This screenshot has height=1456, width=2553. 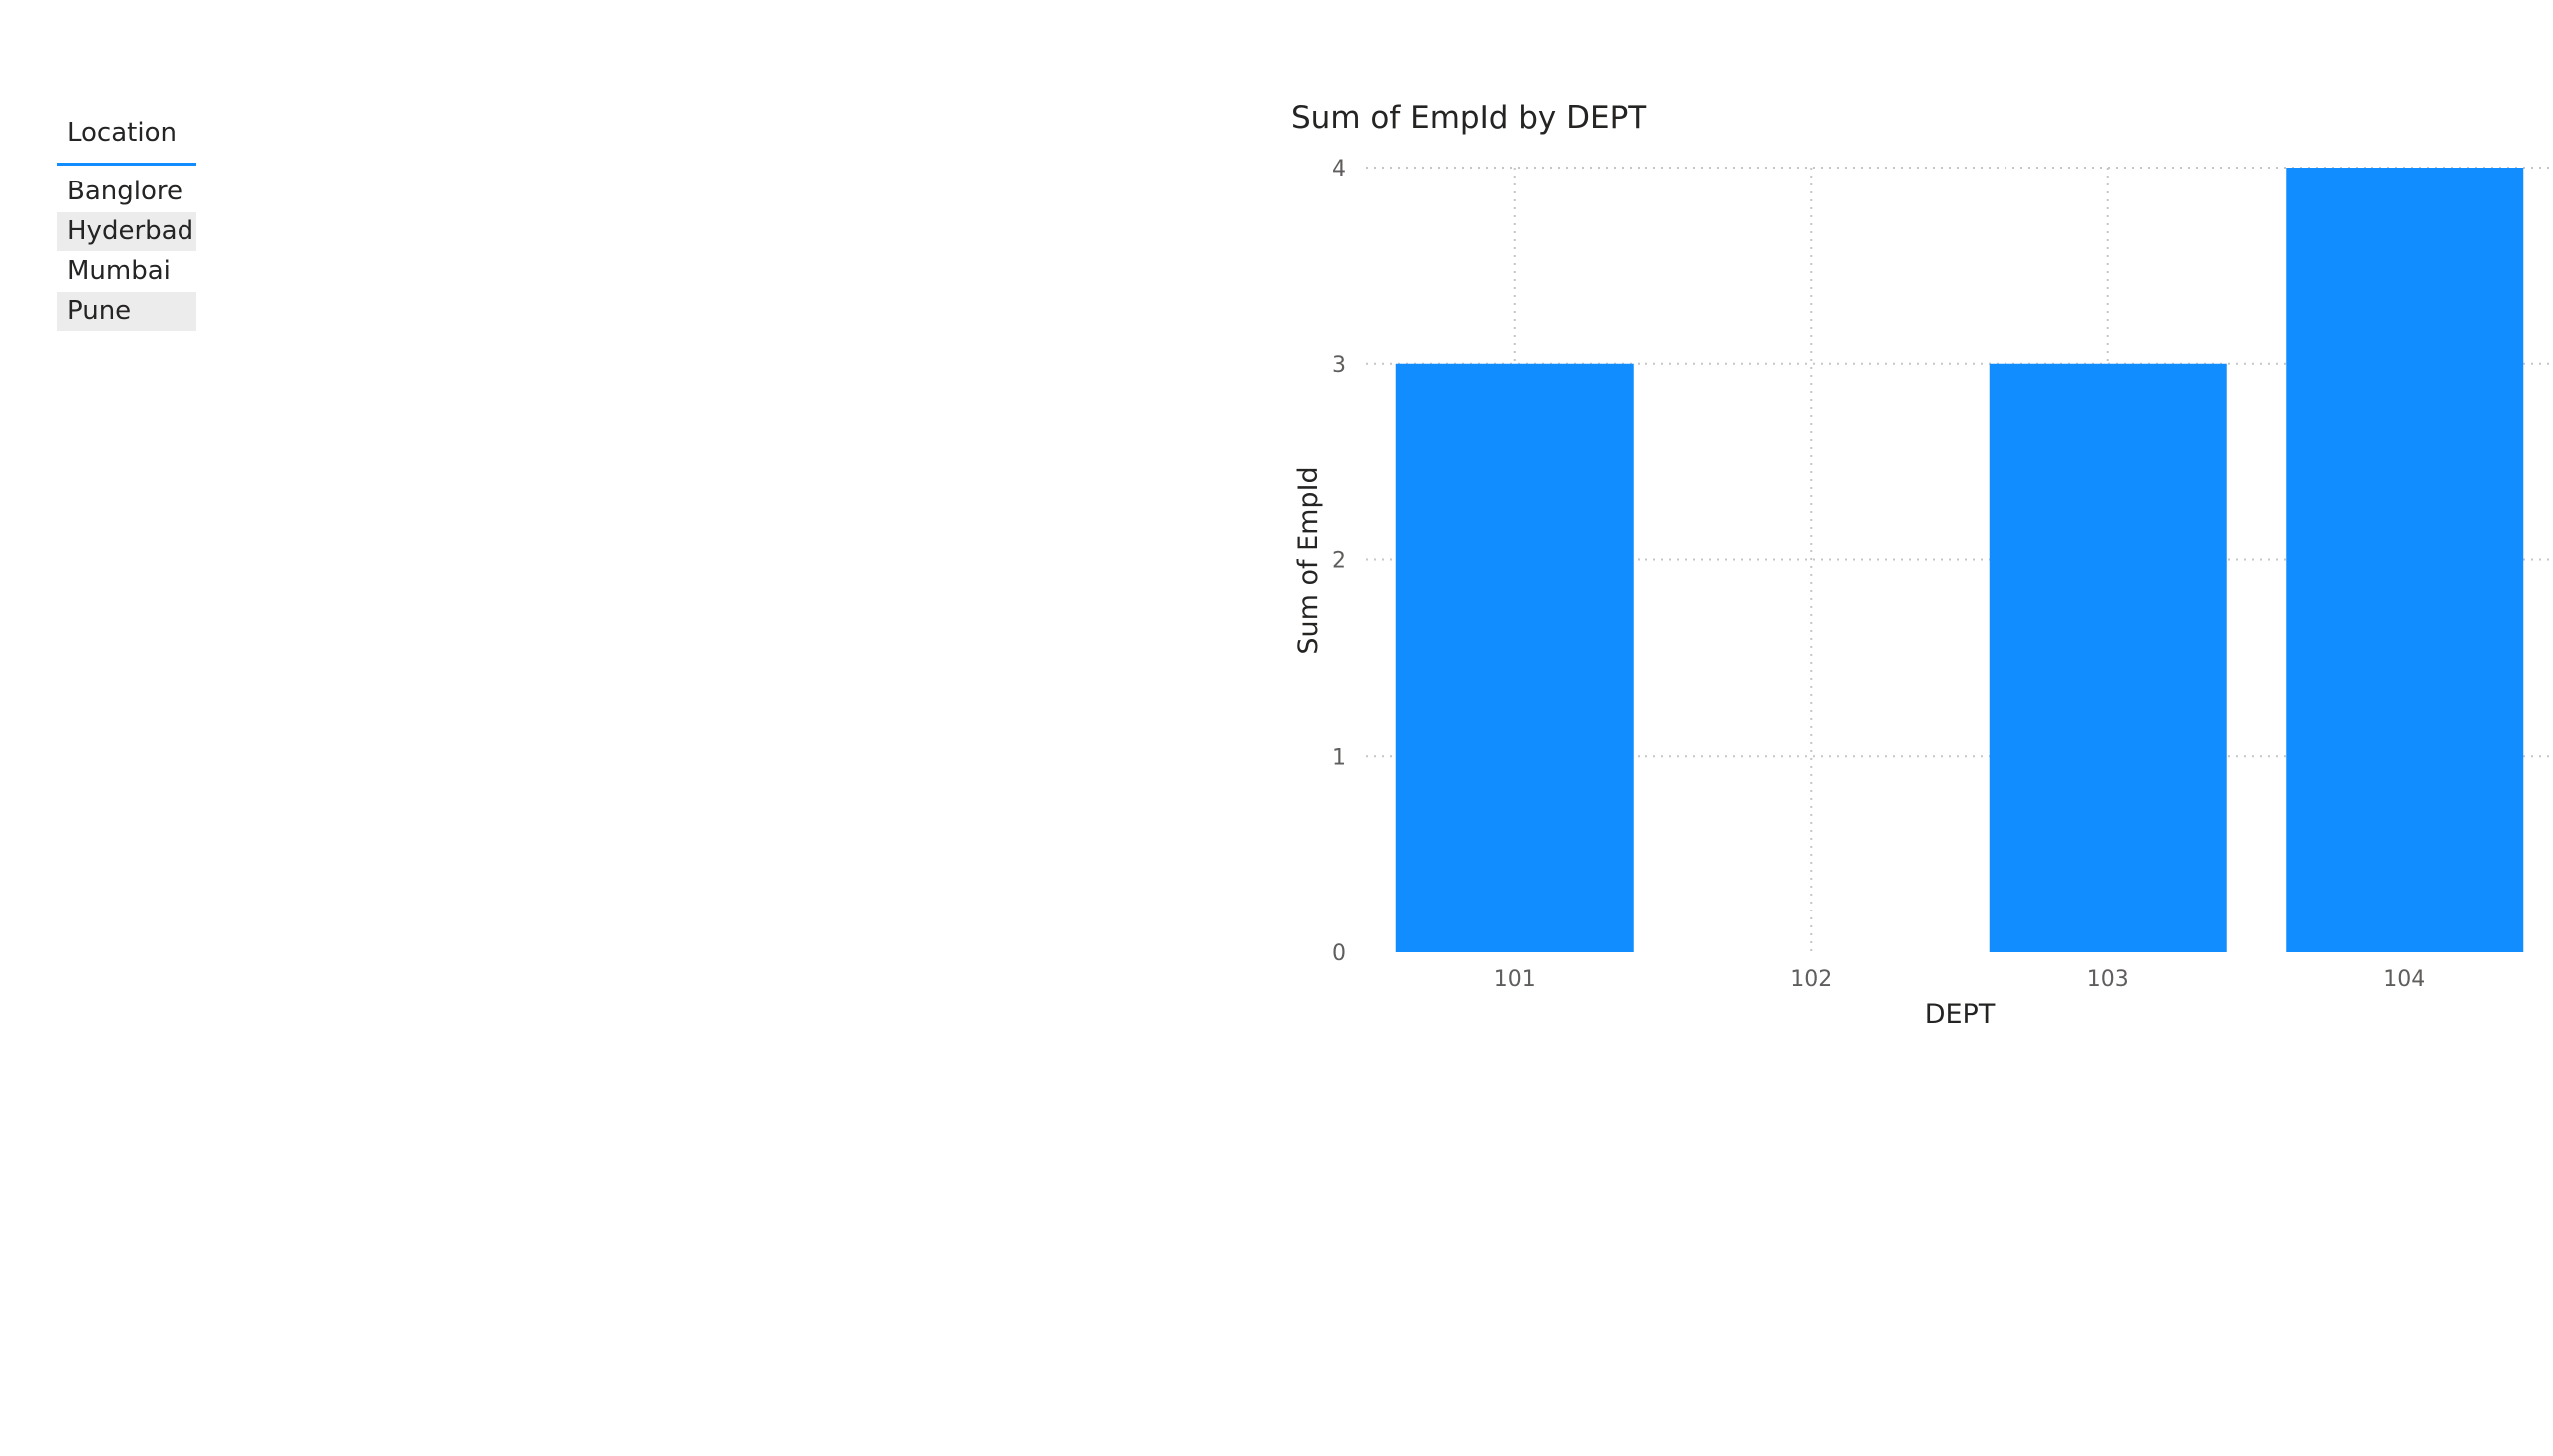 What do you see at coordinates (127, 252) in the screenshot?
I see `slicer-list: Banglore Hyderbad Mumbai Pune` at bounding box center [127, 252].